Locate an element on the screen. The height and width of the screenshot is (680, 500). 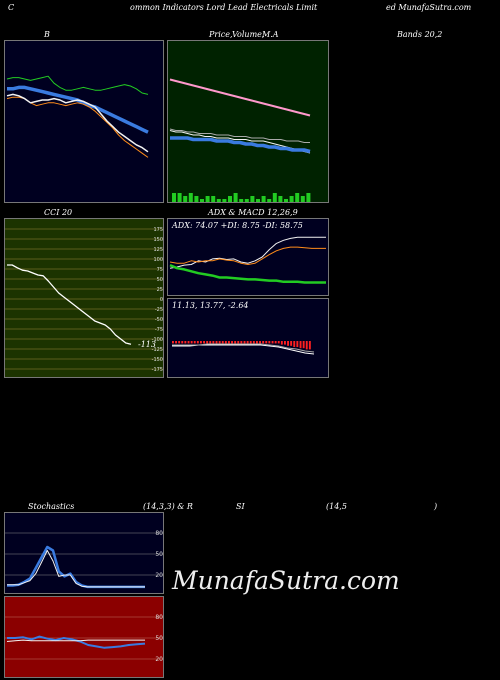
rsi-tick-label: 50 is located at coordinates (159, 638).